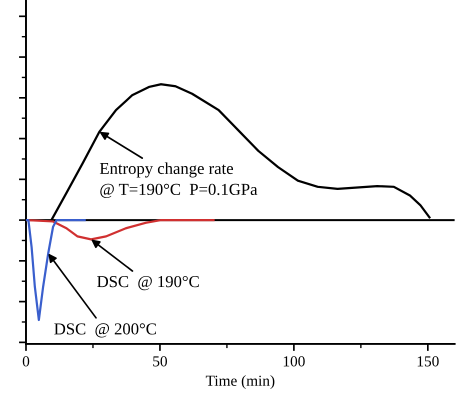 This screenshot has width=456, height=407. What do you see at coordinates (148, 283) in the screenshot?
I see `annotation: DSC @ 190°C` at bounding box center [148, 283].